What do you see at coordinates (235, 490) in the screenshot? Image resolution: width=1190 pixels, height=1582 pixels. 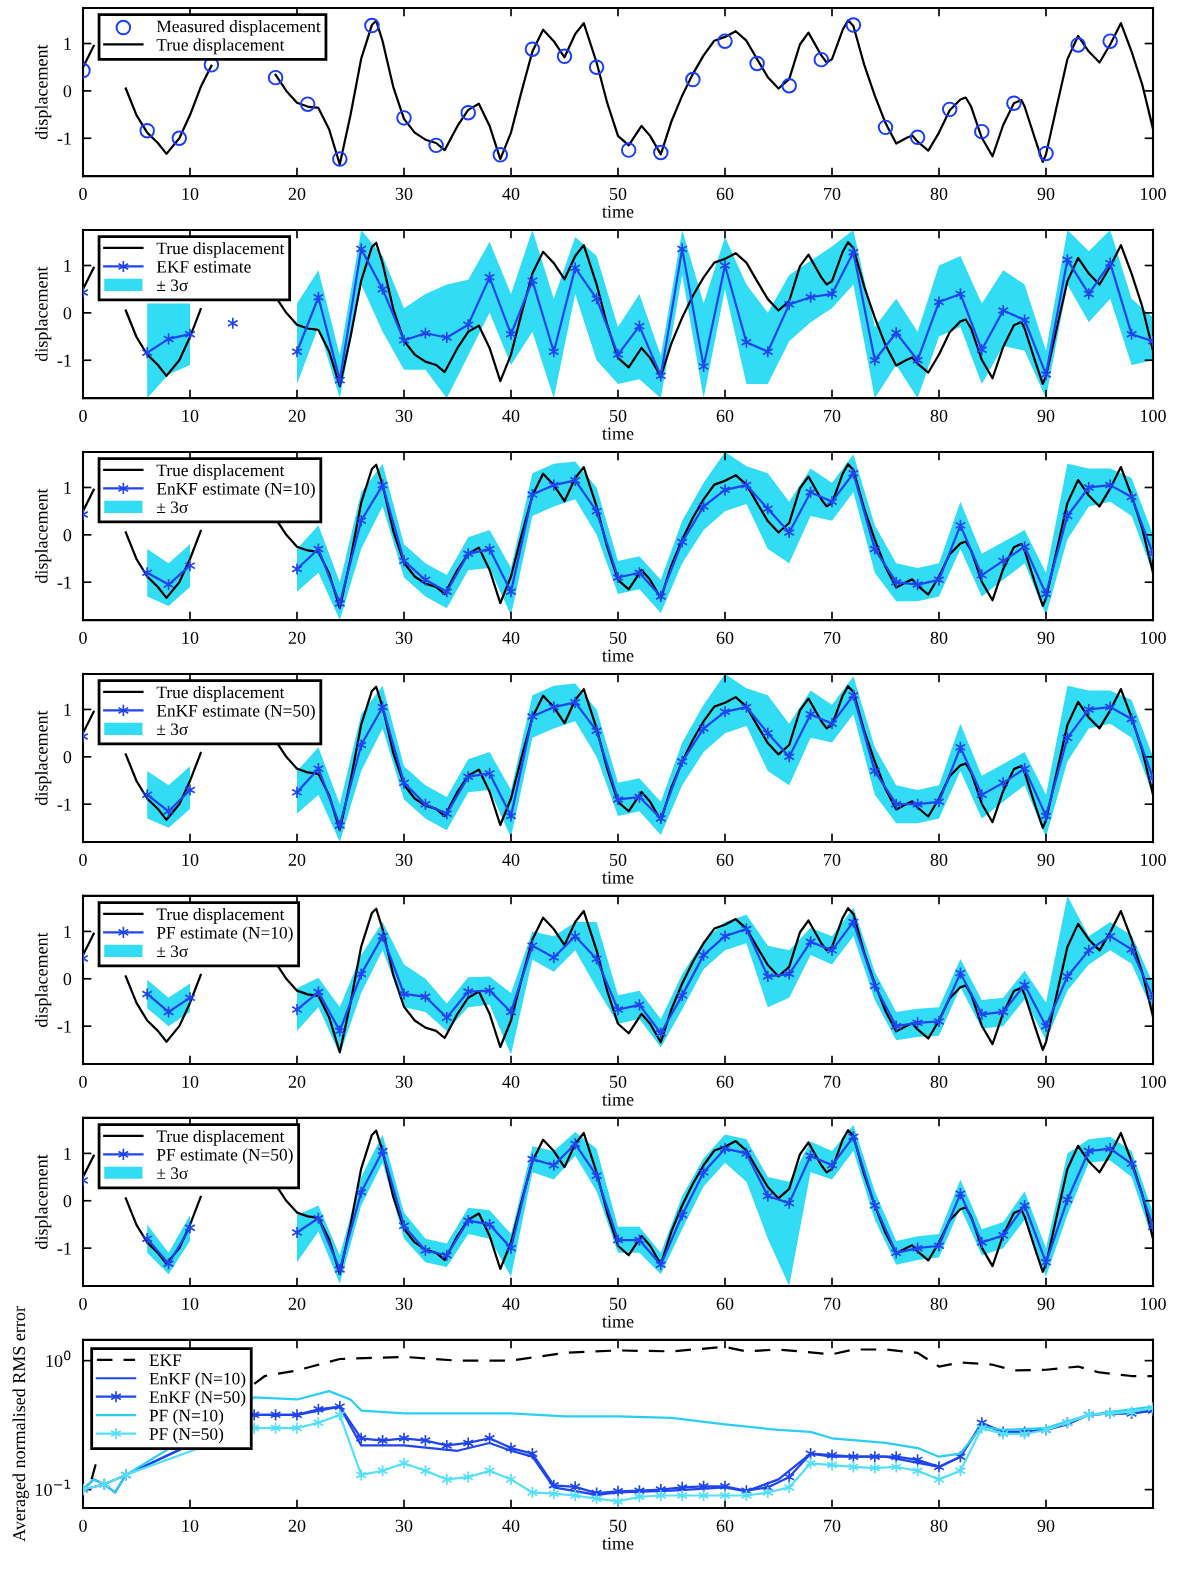 I see `legend-label: EnKF estimate (N=10)` at bounding box center [235, 490].